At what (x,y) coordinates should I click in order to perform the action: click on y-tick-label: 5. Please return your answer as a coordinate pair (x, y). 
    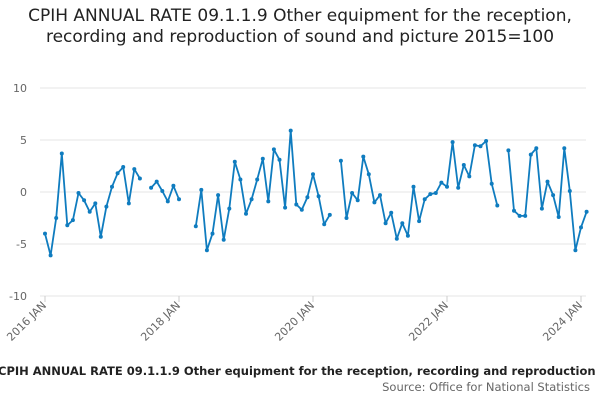
    Looking at the image, I should click on (23, 140).